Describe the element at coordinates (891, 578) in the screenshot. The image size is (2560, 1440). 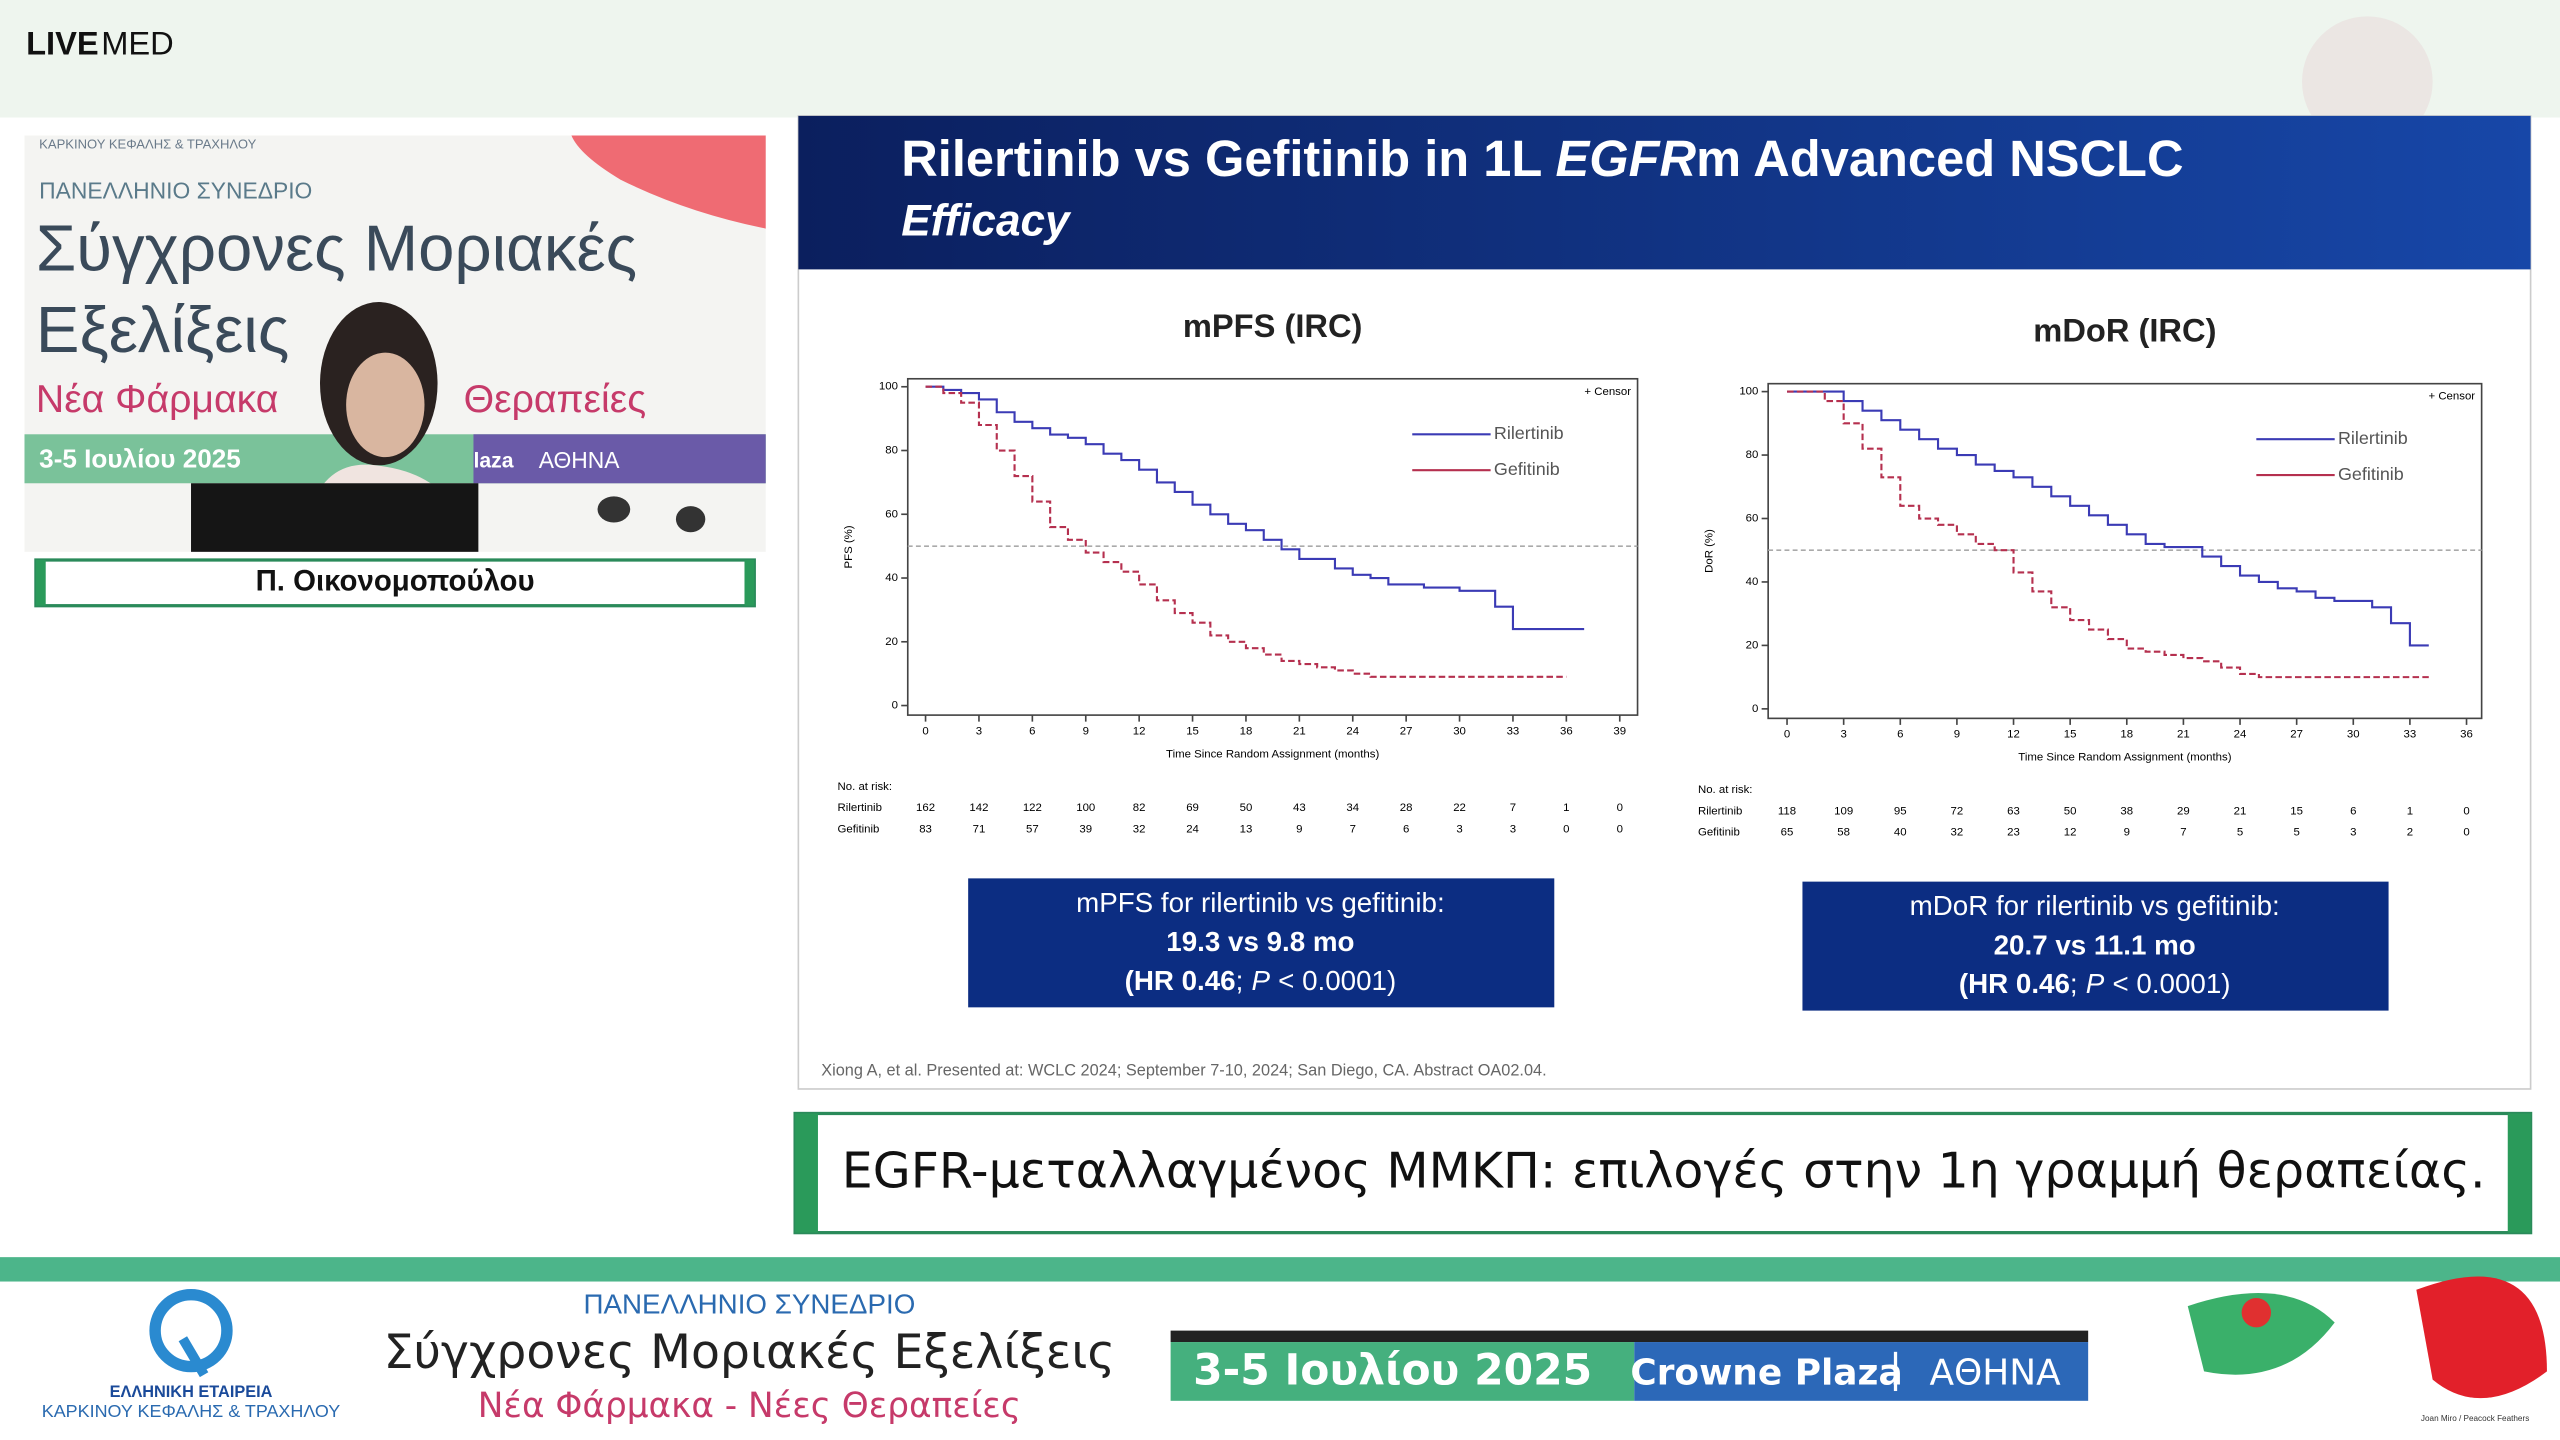
I see `y-tick-label: 40` at that location.